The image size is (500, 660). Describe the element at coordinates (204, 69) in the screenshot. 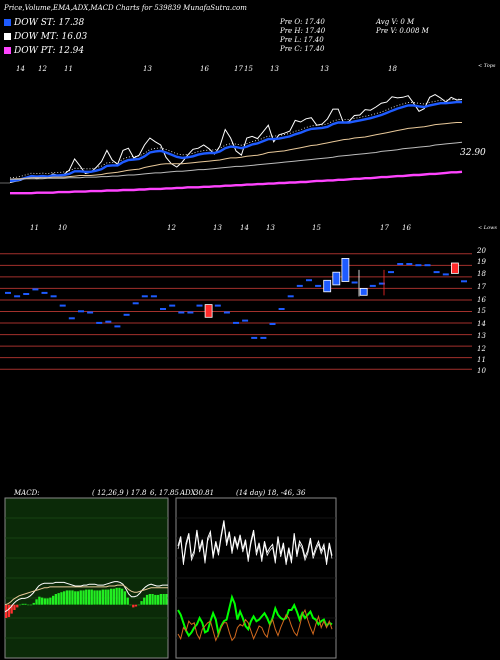

I see `date-label: 16` at that location.